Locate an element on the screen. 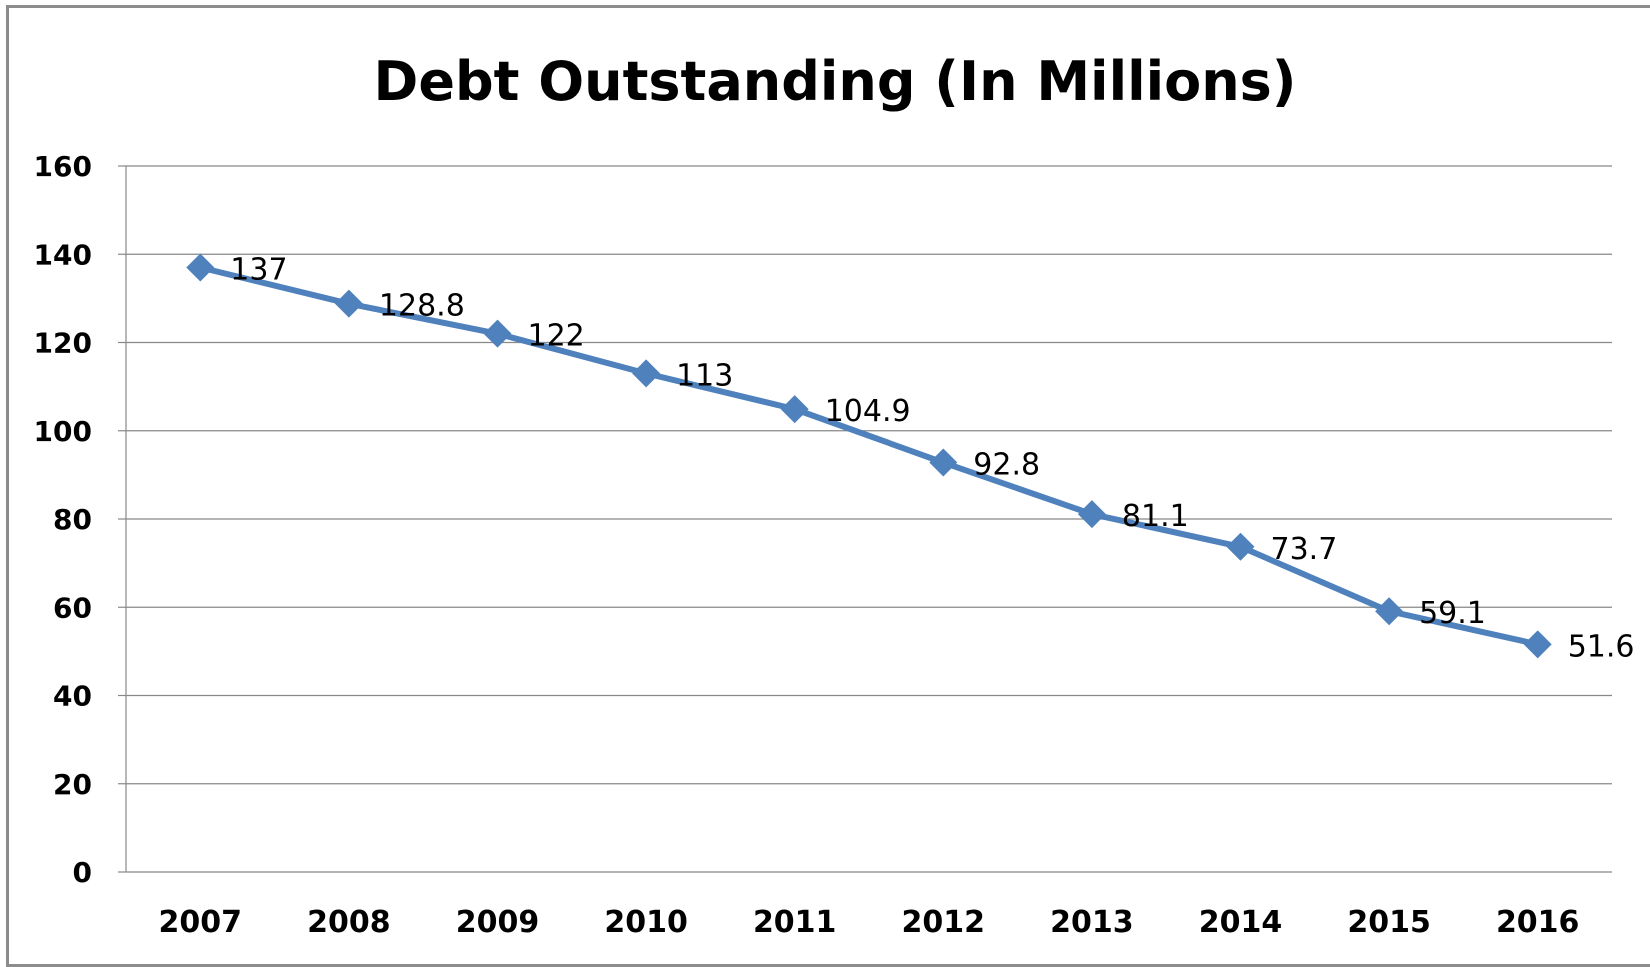 Image resolution: width=1650 pixels, height=967 pixels. data-label: 92.8 is located at coordinates (1006, 465).